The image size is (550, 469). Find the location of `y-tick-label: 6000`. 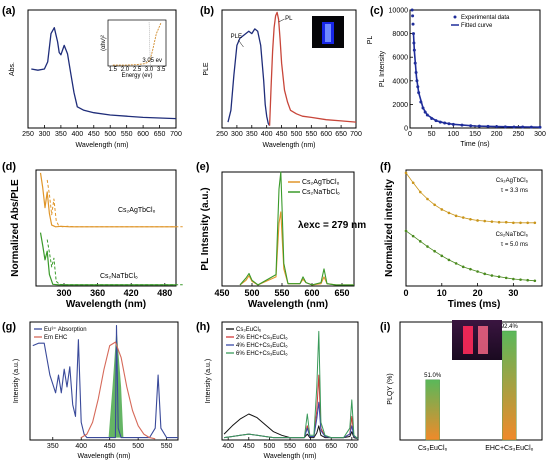

y-tick-label: 6000 is located at coordinates (400, 58).